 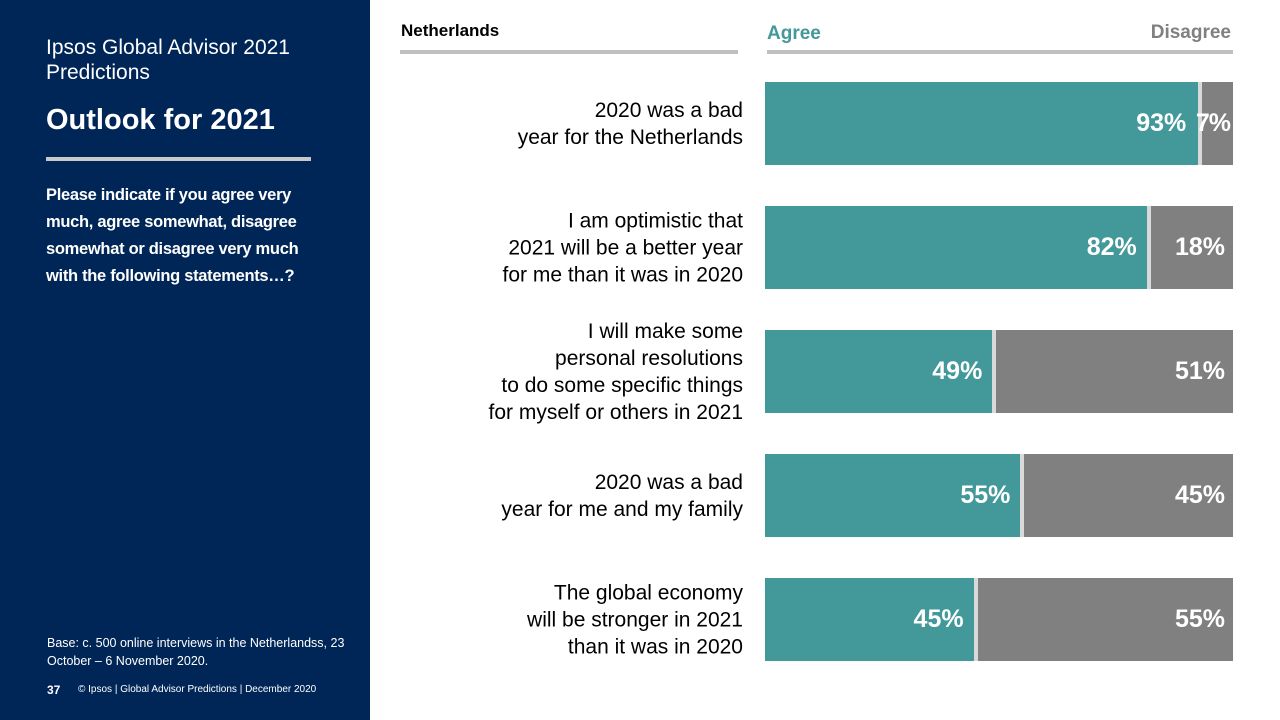 I want to click on bar-agree: 82%, so click(x=956, y=247).